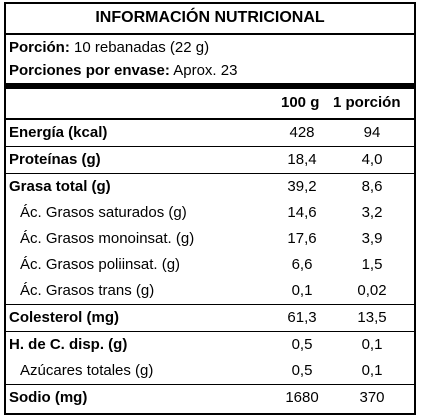 The width and height of the screenshot is (422, 420). I want to click on nutrient-value-portion: 3,9, so click(372, 238).